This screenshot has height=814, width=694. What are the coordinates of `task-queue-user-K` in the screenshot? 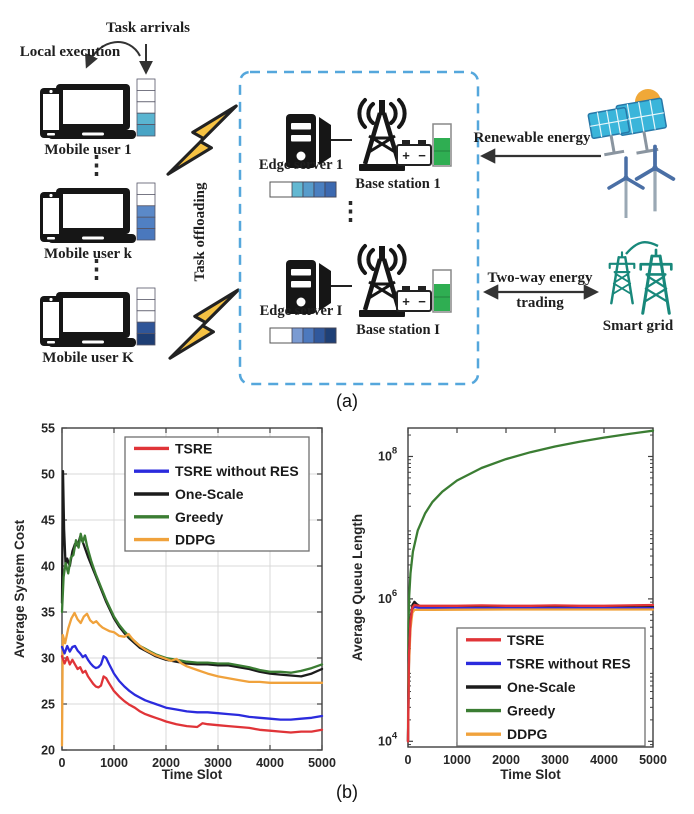 It's located at (146, 316).